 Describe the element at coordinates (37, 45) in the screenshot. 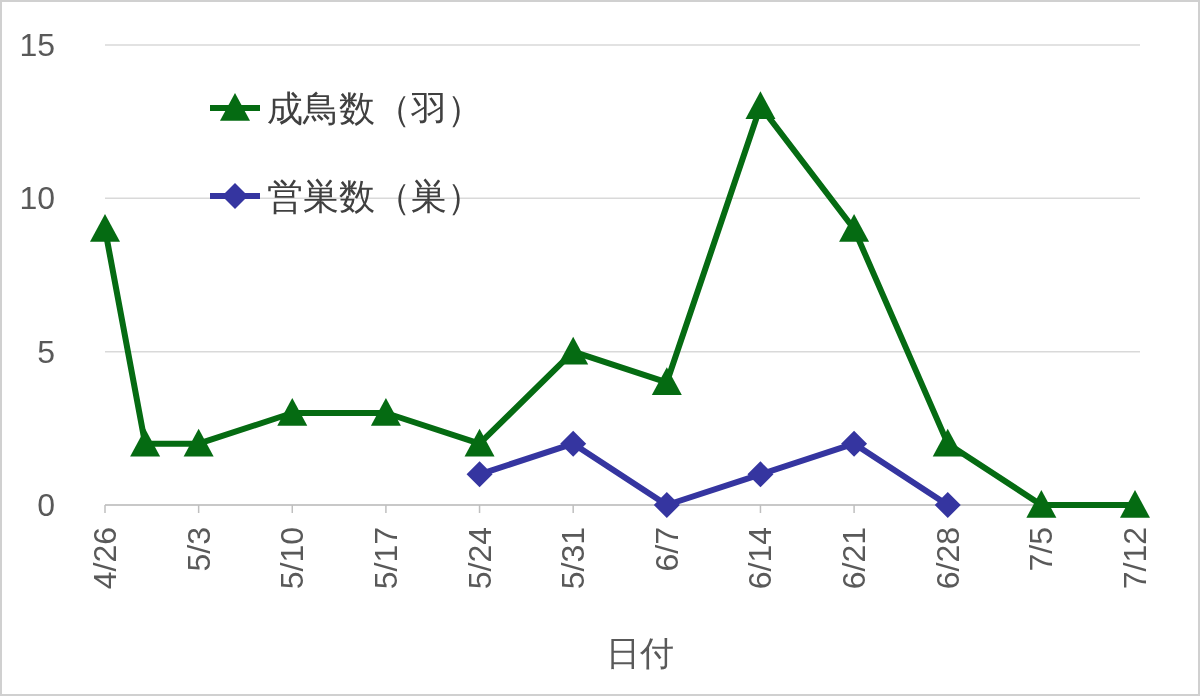

I see `y-tick-label: 15` at that location.